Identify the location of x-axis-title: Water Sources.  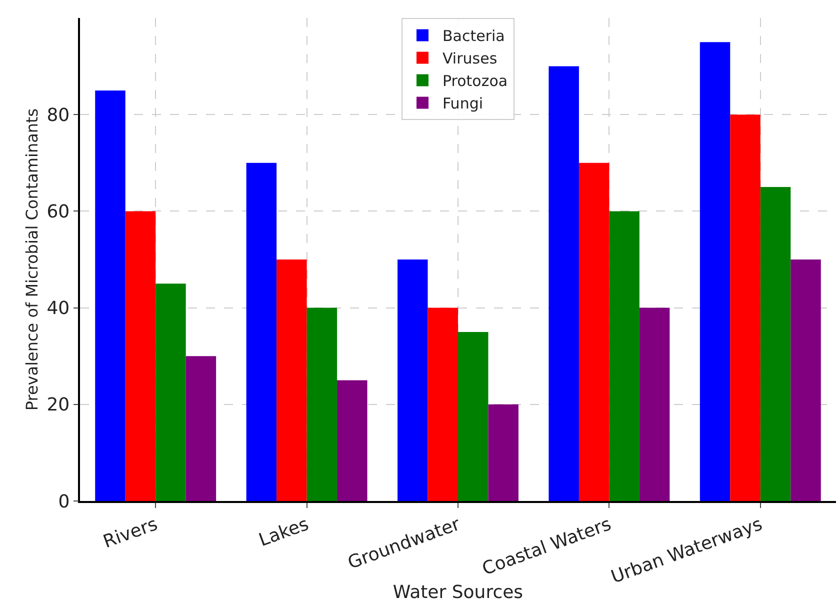
(458, 592).